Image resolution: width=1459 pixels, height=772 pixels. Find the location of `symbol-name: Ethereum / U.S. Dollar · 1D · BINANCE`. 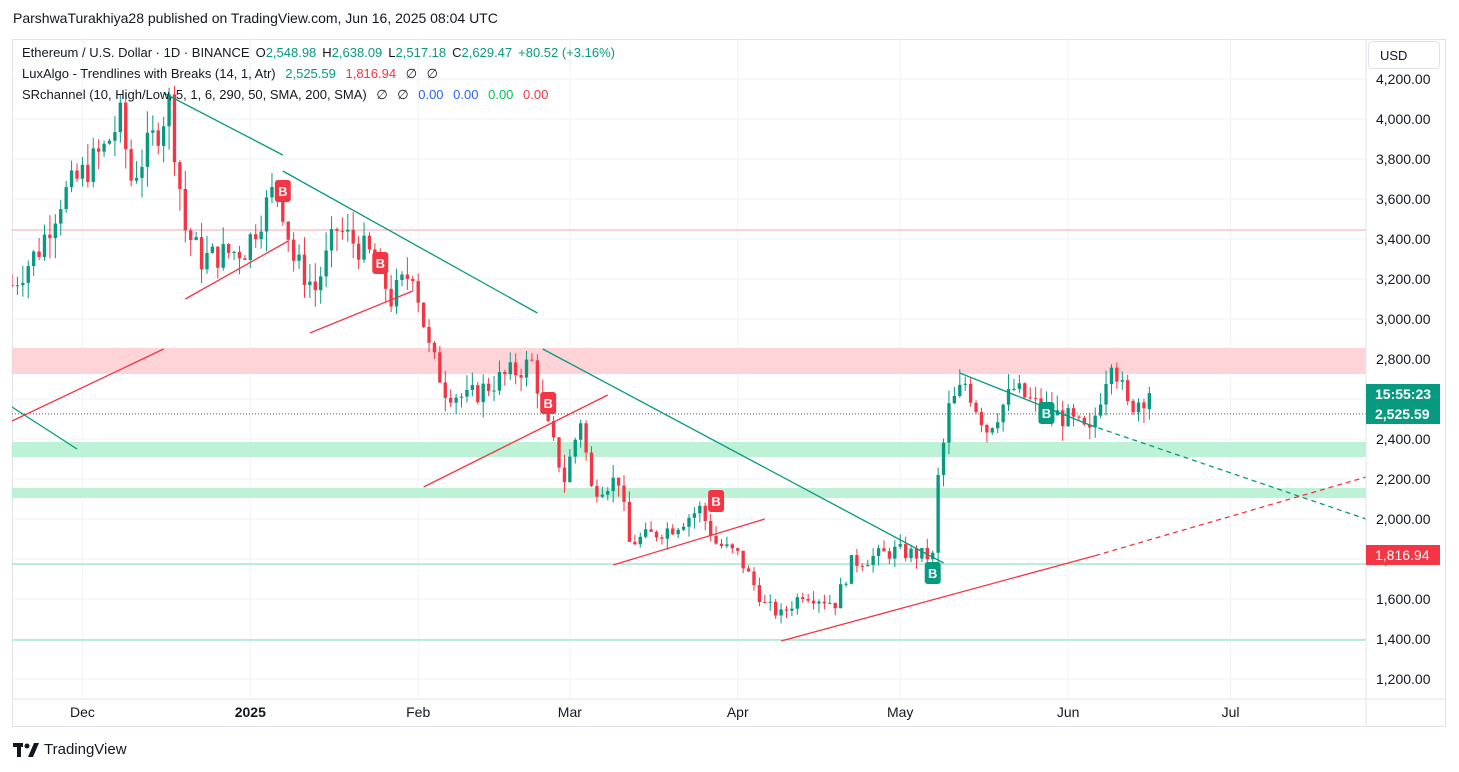

symbol-name: Ethereum / U.S. Dollar · 1D · BINANCE is located at coordinates (136, 52).